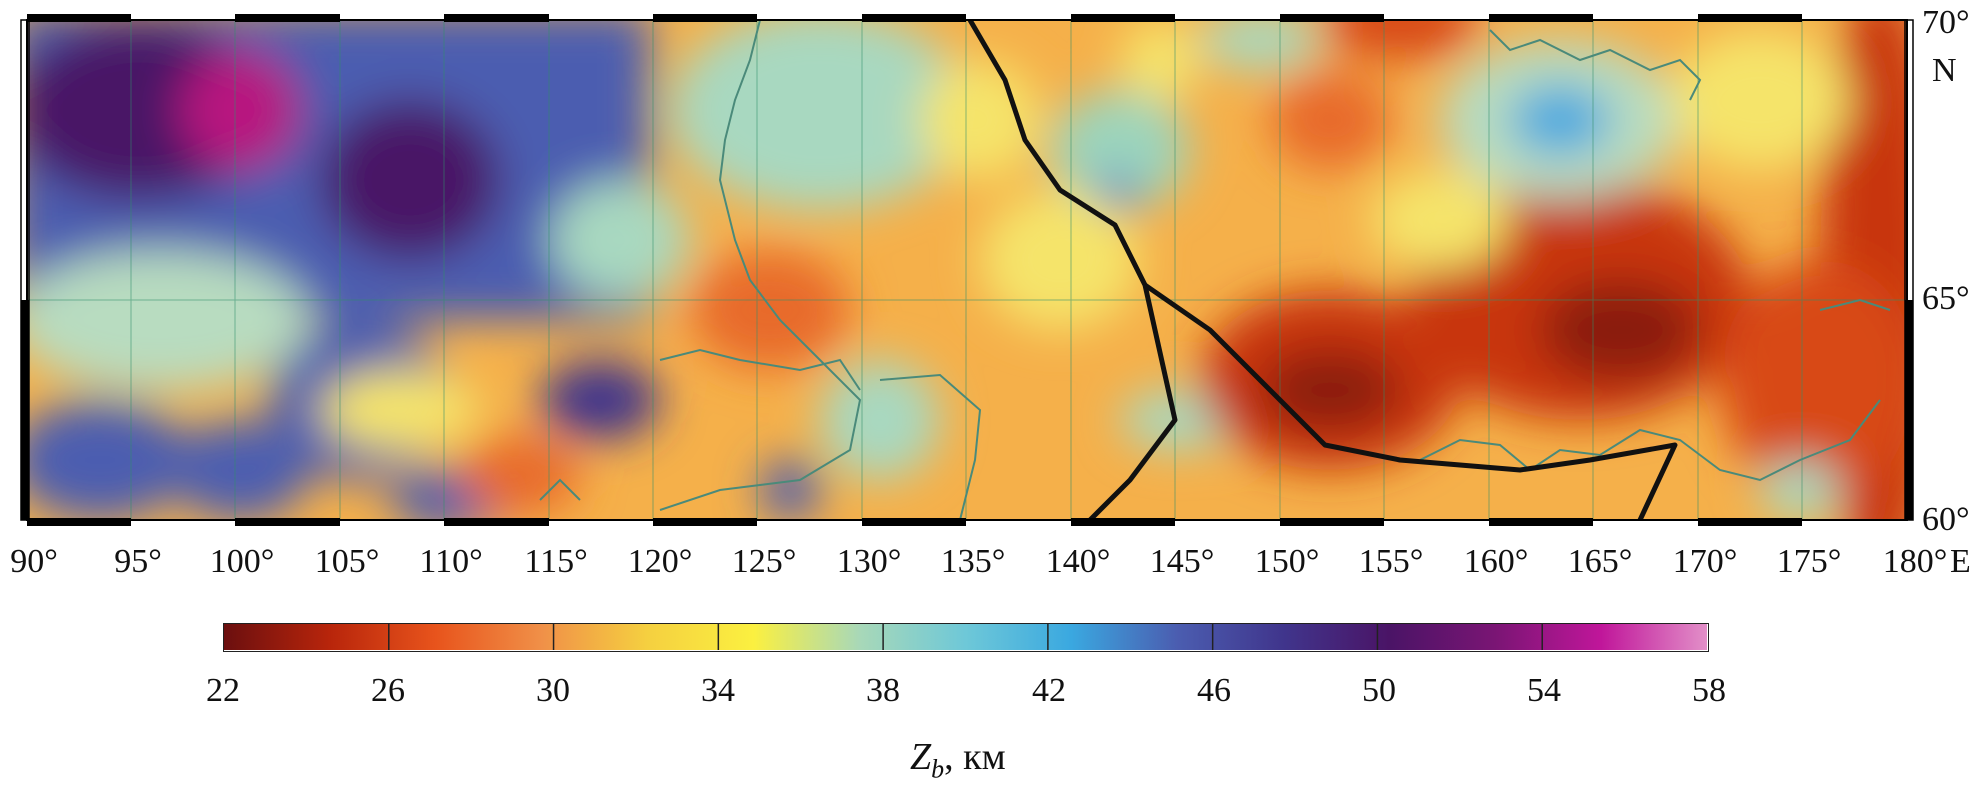 This screenshot has height=785, width=1984. Describe the element at coordinates (1705, 561) in the screenshot. I see `lon-label-170: 170°` at that location.